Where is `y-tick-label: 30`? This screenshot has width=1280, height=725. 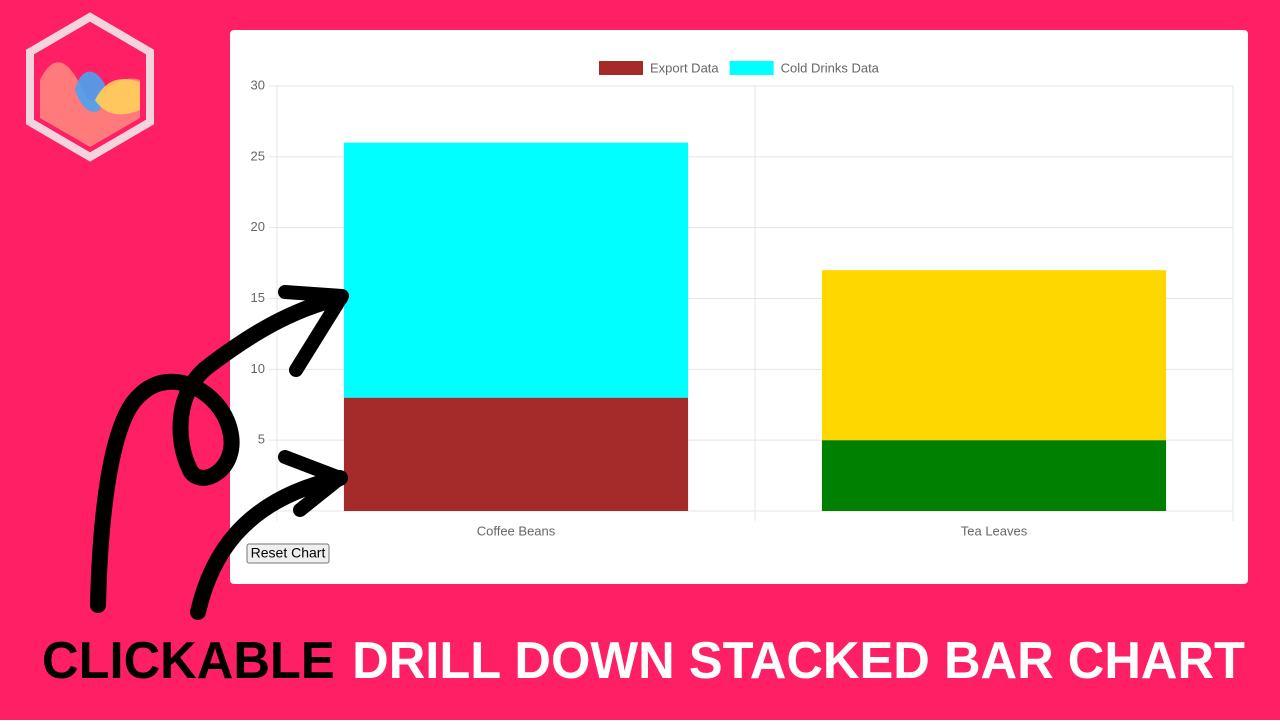 y-tick-label: 30 is located at coordinates (258, 84).